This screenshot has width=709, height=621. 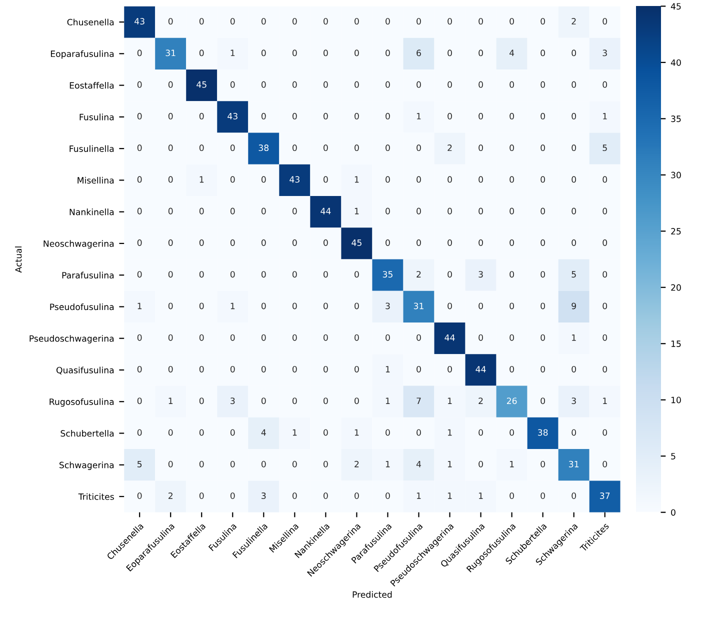 What do you see at coordinates (480, 274) in the screenshot?
I see `data-label: 3` at bounding box center [480, 274].